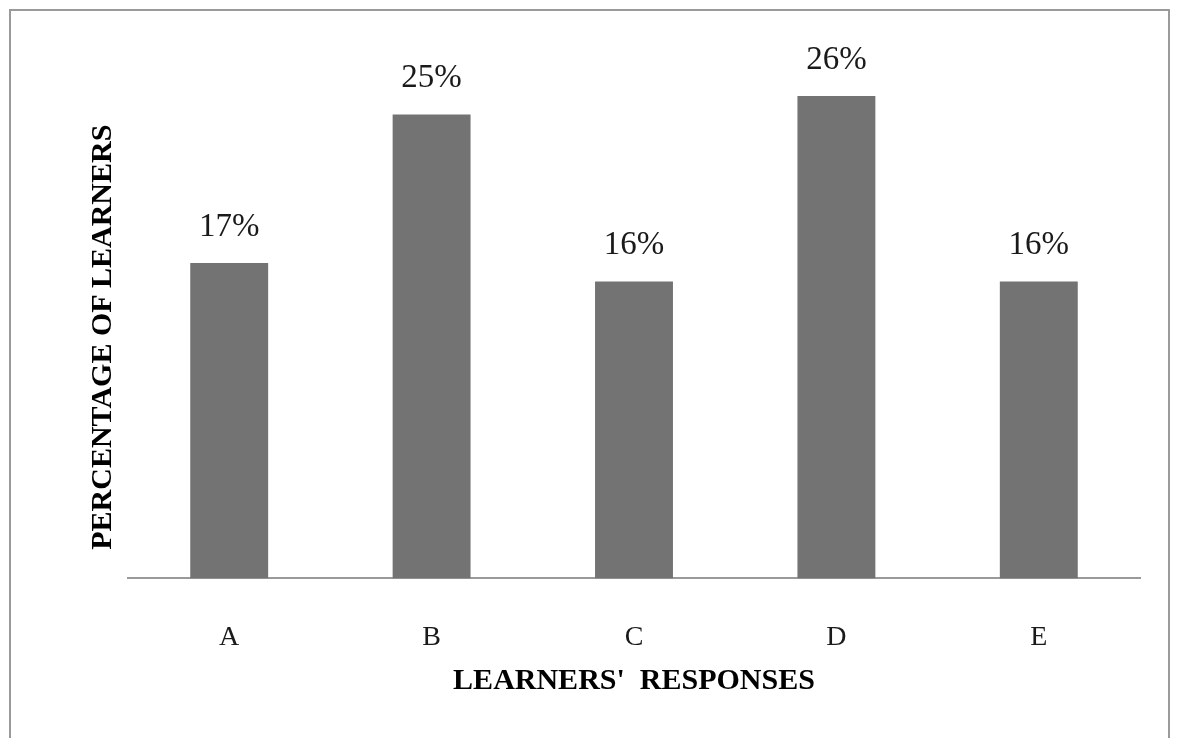 The width and height of the screenshot is (1180, 738). I want to click on data-label: 17%, so click(229, 224).